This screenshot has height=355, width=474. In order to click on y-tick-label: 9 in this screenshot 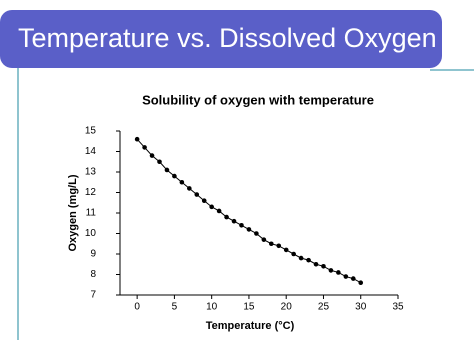, I will do `click(93, 254)`.